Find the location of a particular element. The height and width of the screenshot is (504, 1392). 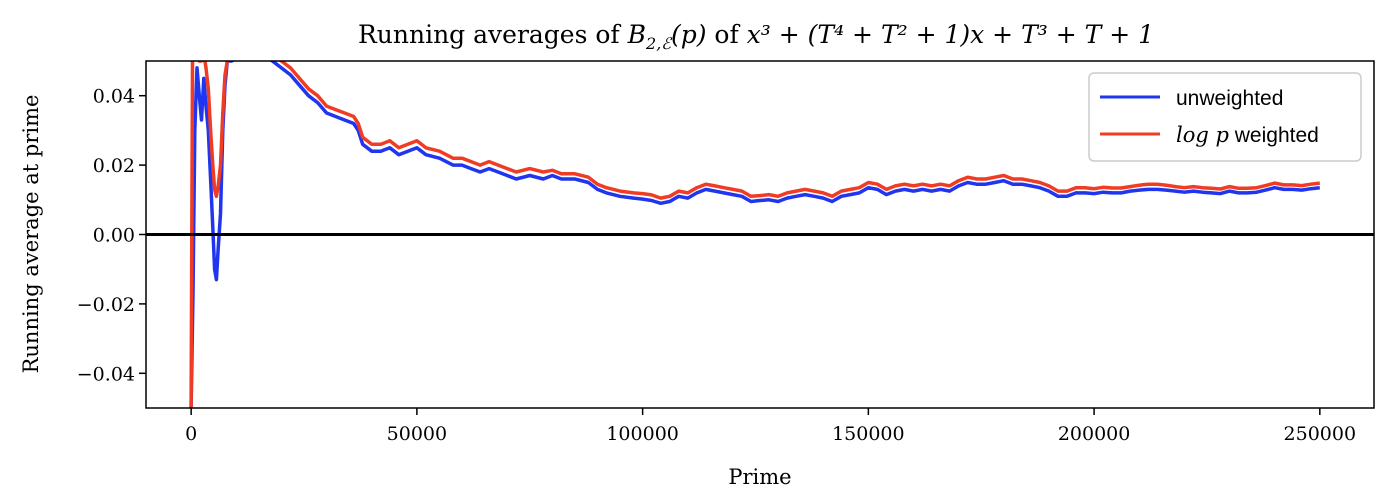

legend: unweighted log p weighted is located at coordinates (1225, 117).